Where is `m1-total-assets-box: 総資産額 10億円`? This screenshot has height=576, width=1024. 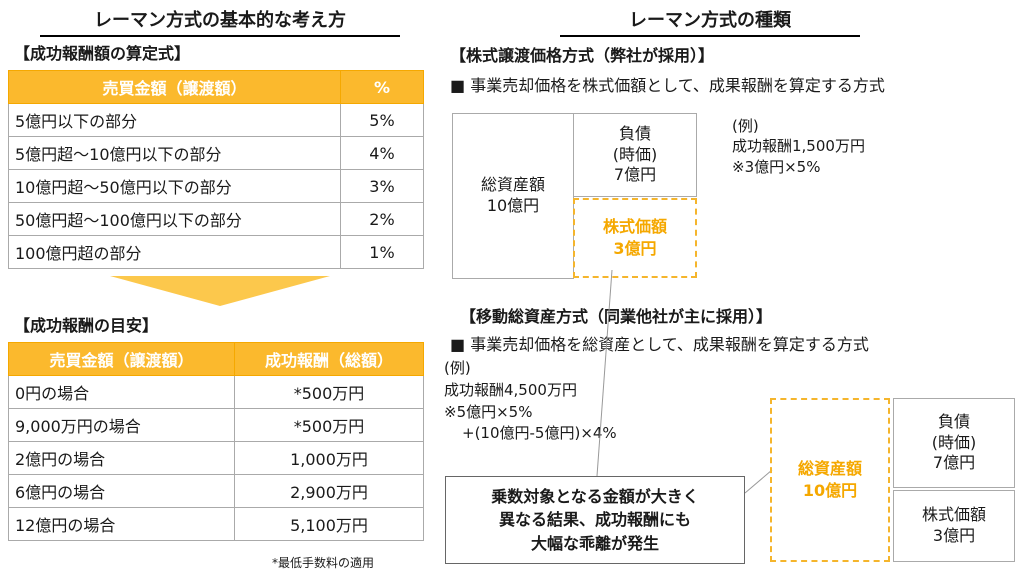 m1-total-assets-box: 総資産額 10億円 is located at coordinates (513, 196).